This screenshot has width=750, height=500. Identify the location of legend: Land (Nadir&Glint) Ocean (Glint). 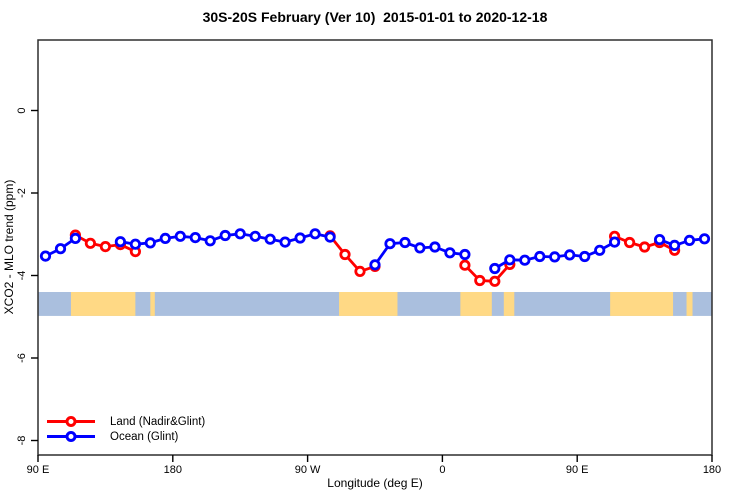
(124, 429).